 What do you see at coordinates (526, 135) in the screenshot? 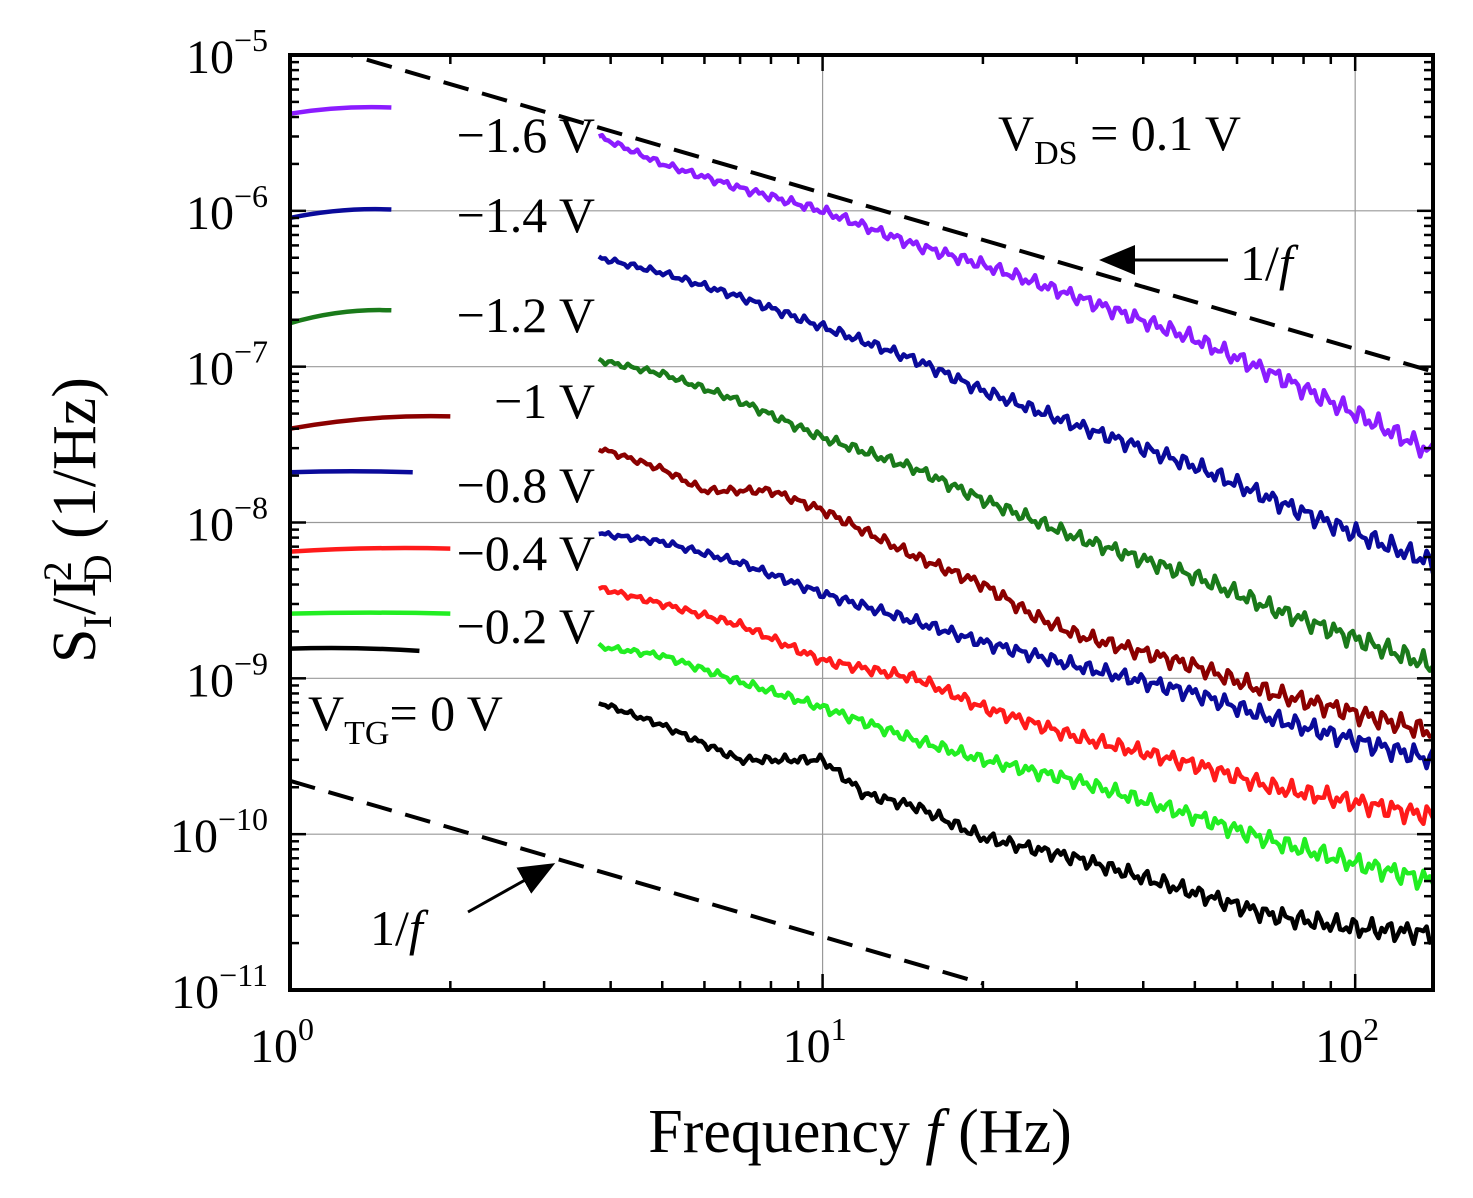
I see `legend-label-neg1.6: −1.6 V` at bounding box center [526, 135].